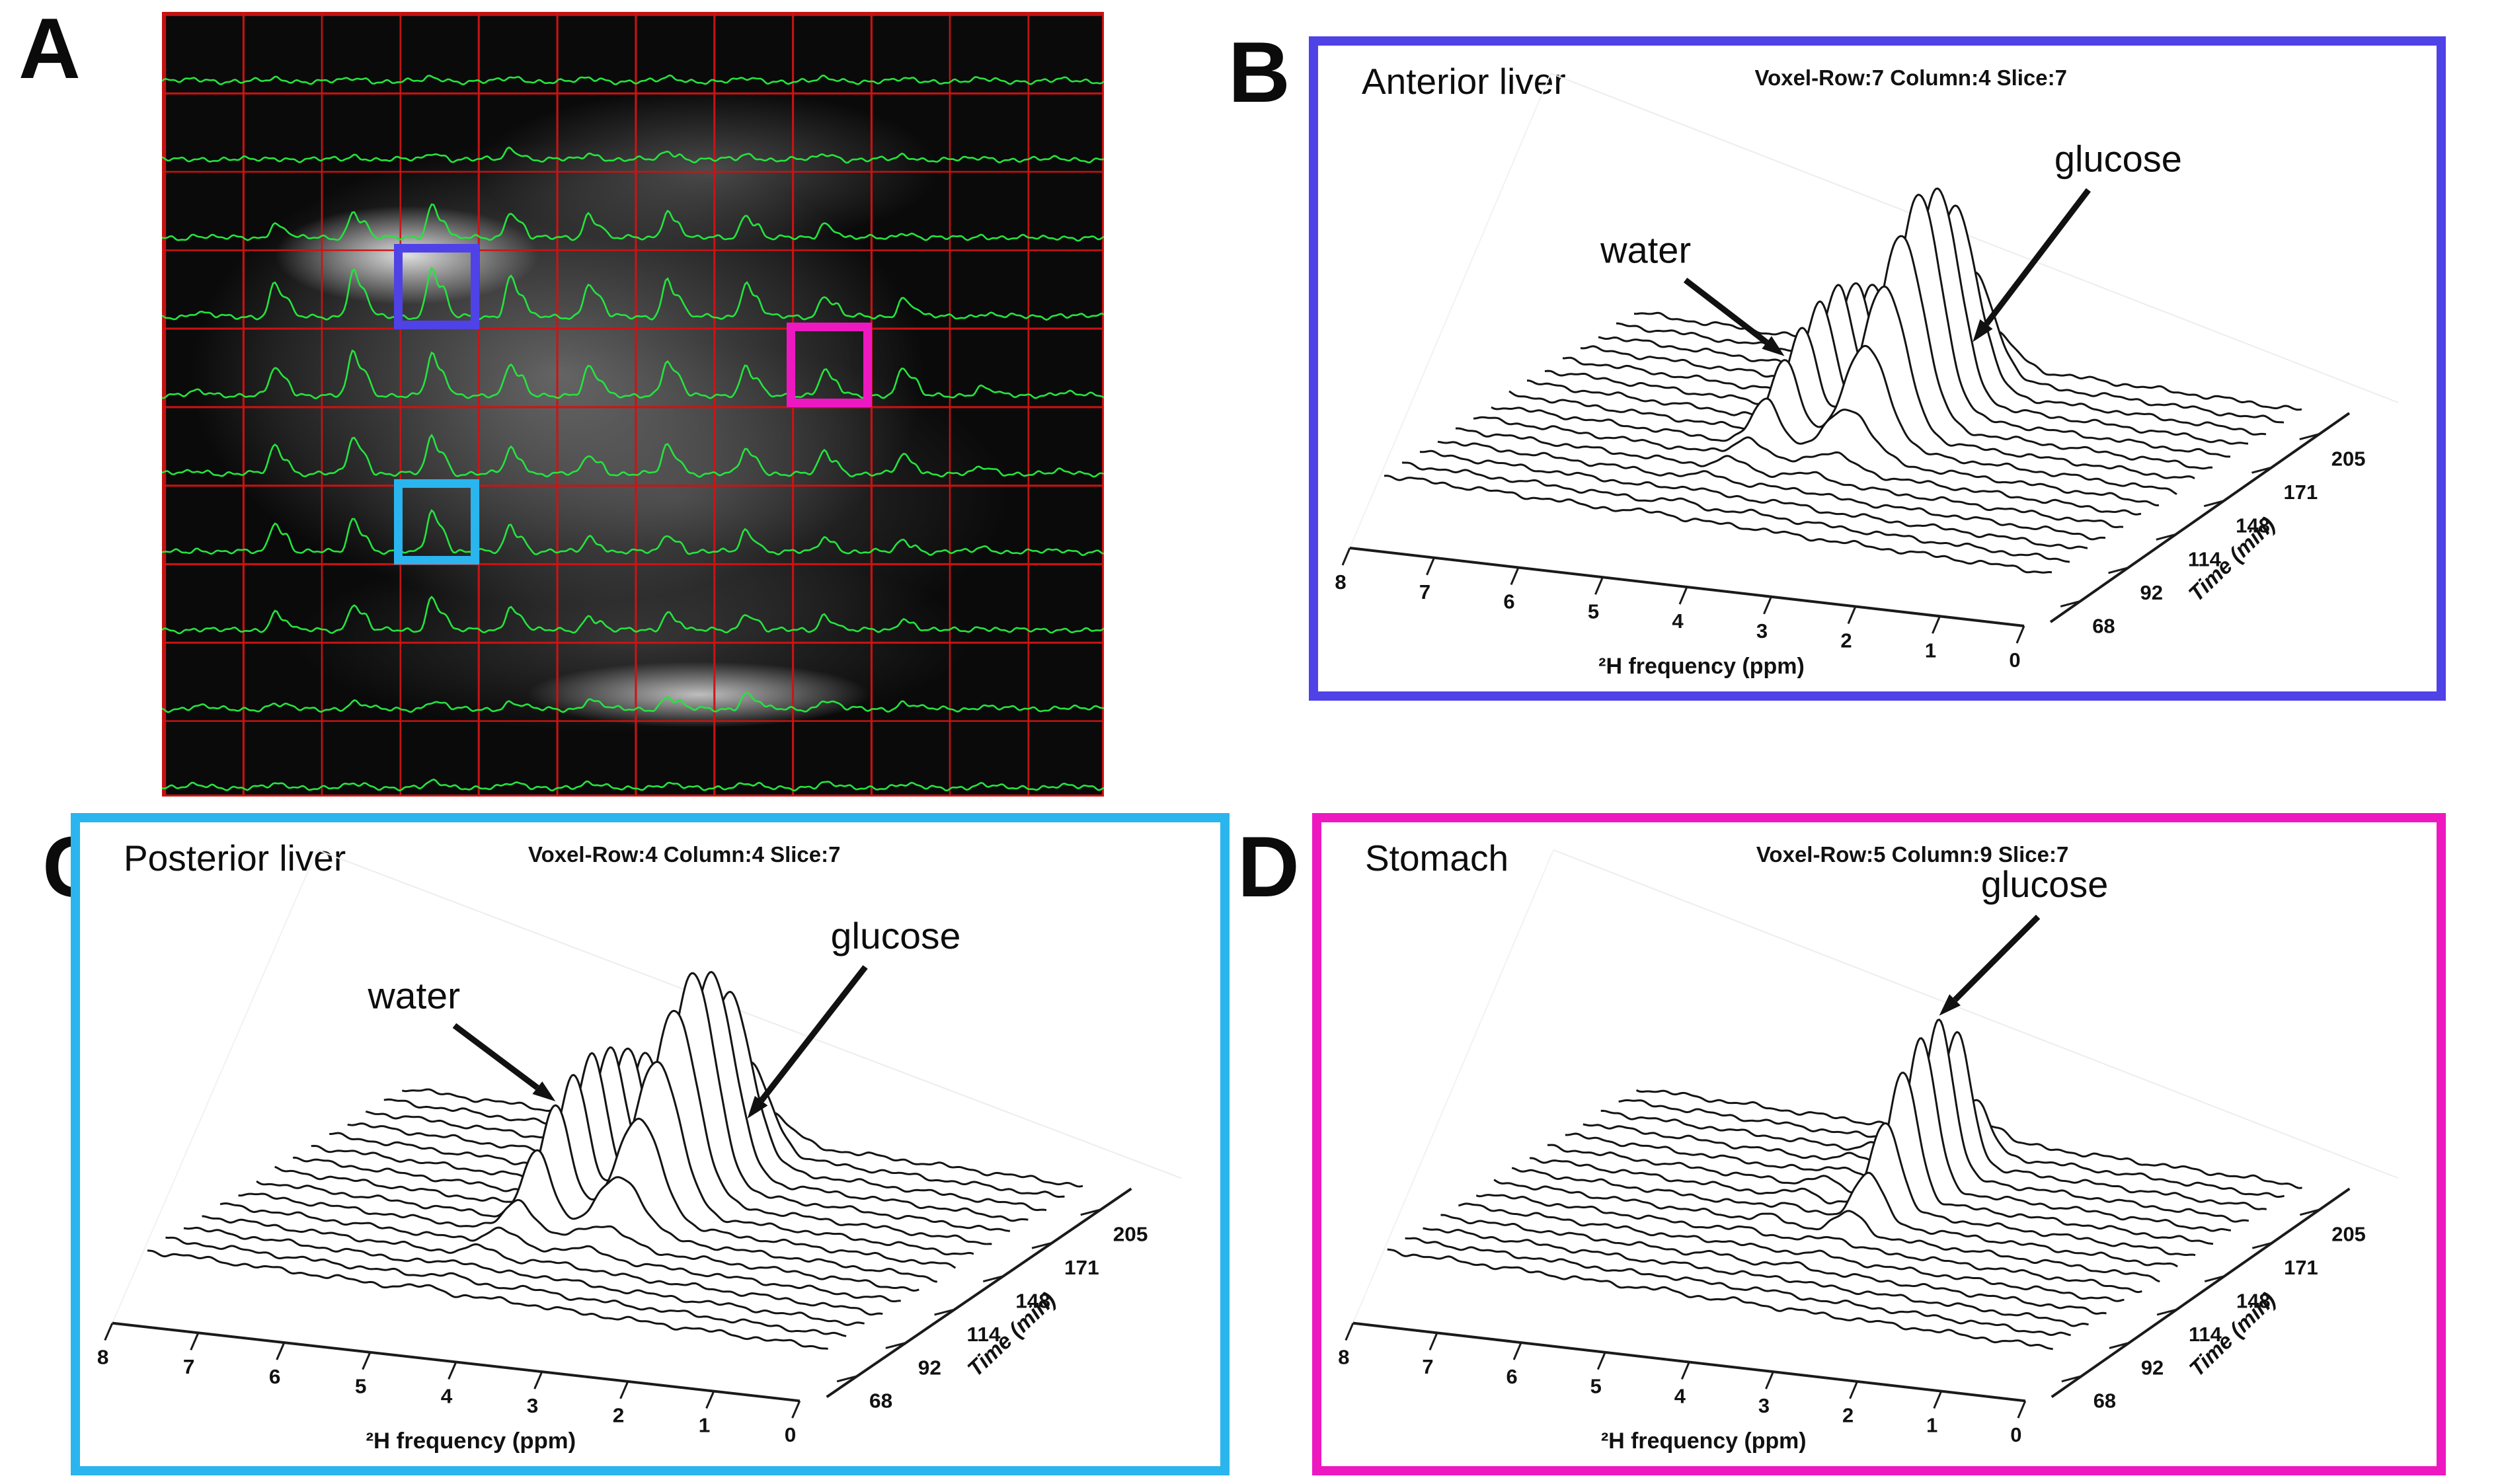  What do you see at coordinates (1464, 81) in the screenshot?
I see `panel-b-title: Anterior liver` at bounding box center [1464, 81].